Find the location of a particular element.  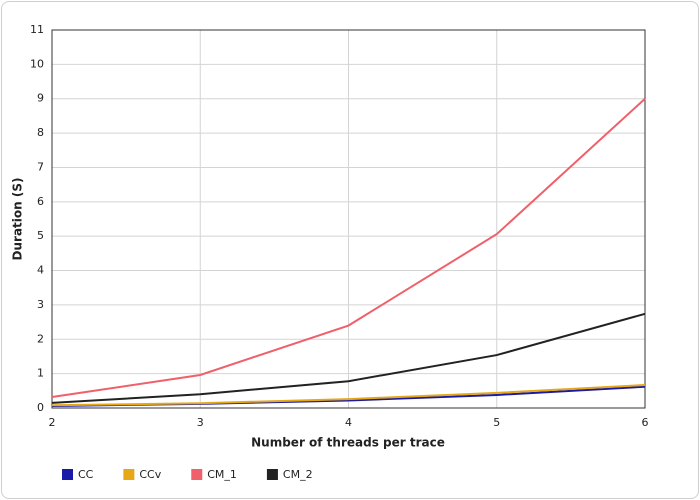

y-tick-label: 11 is located at coordinates (37, 29).